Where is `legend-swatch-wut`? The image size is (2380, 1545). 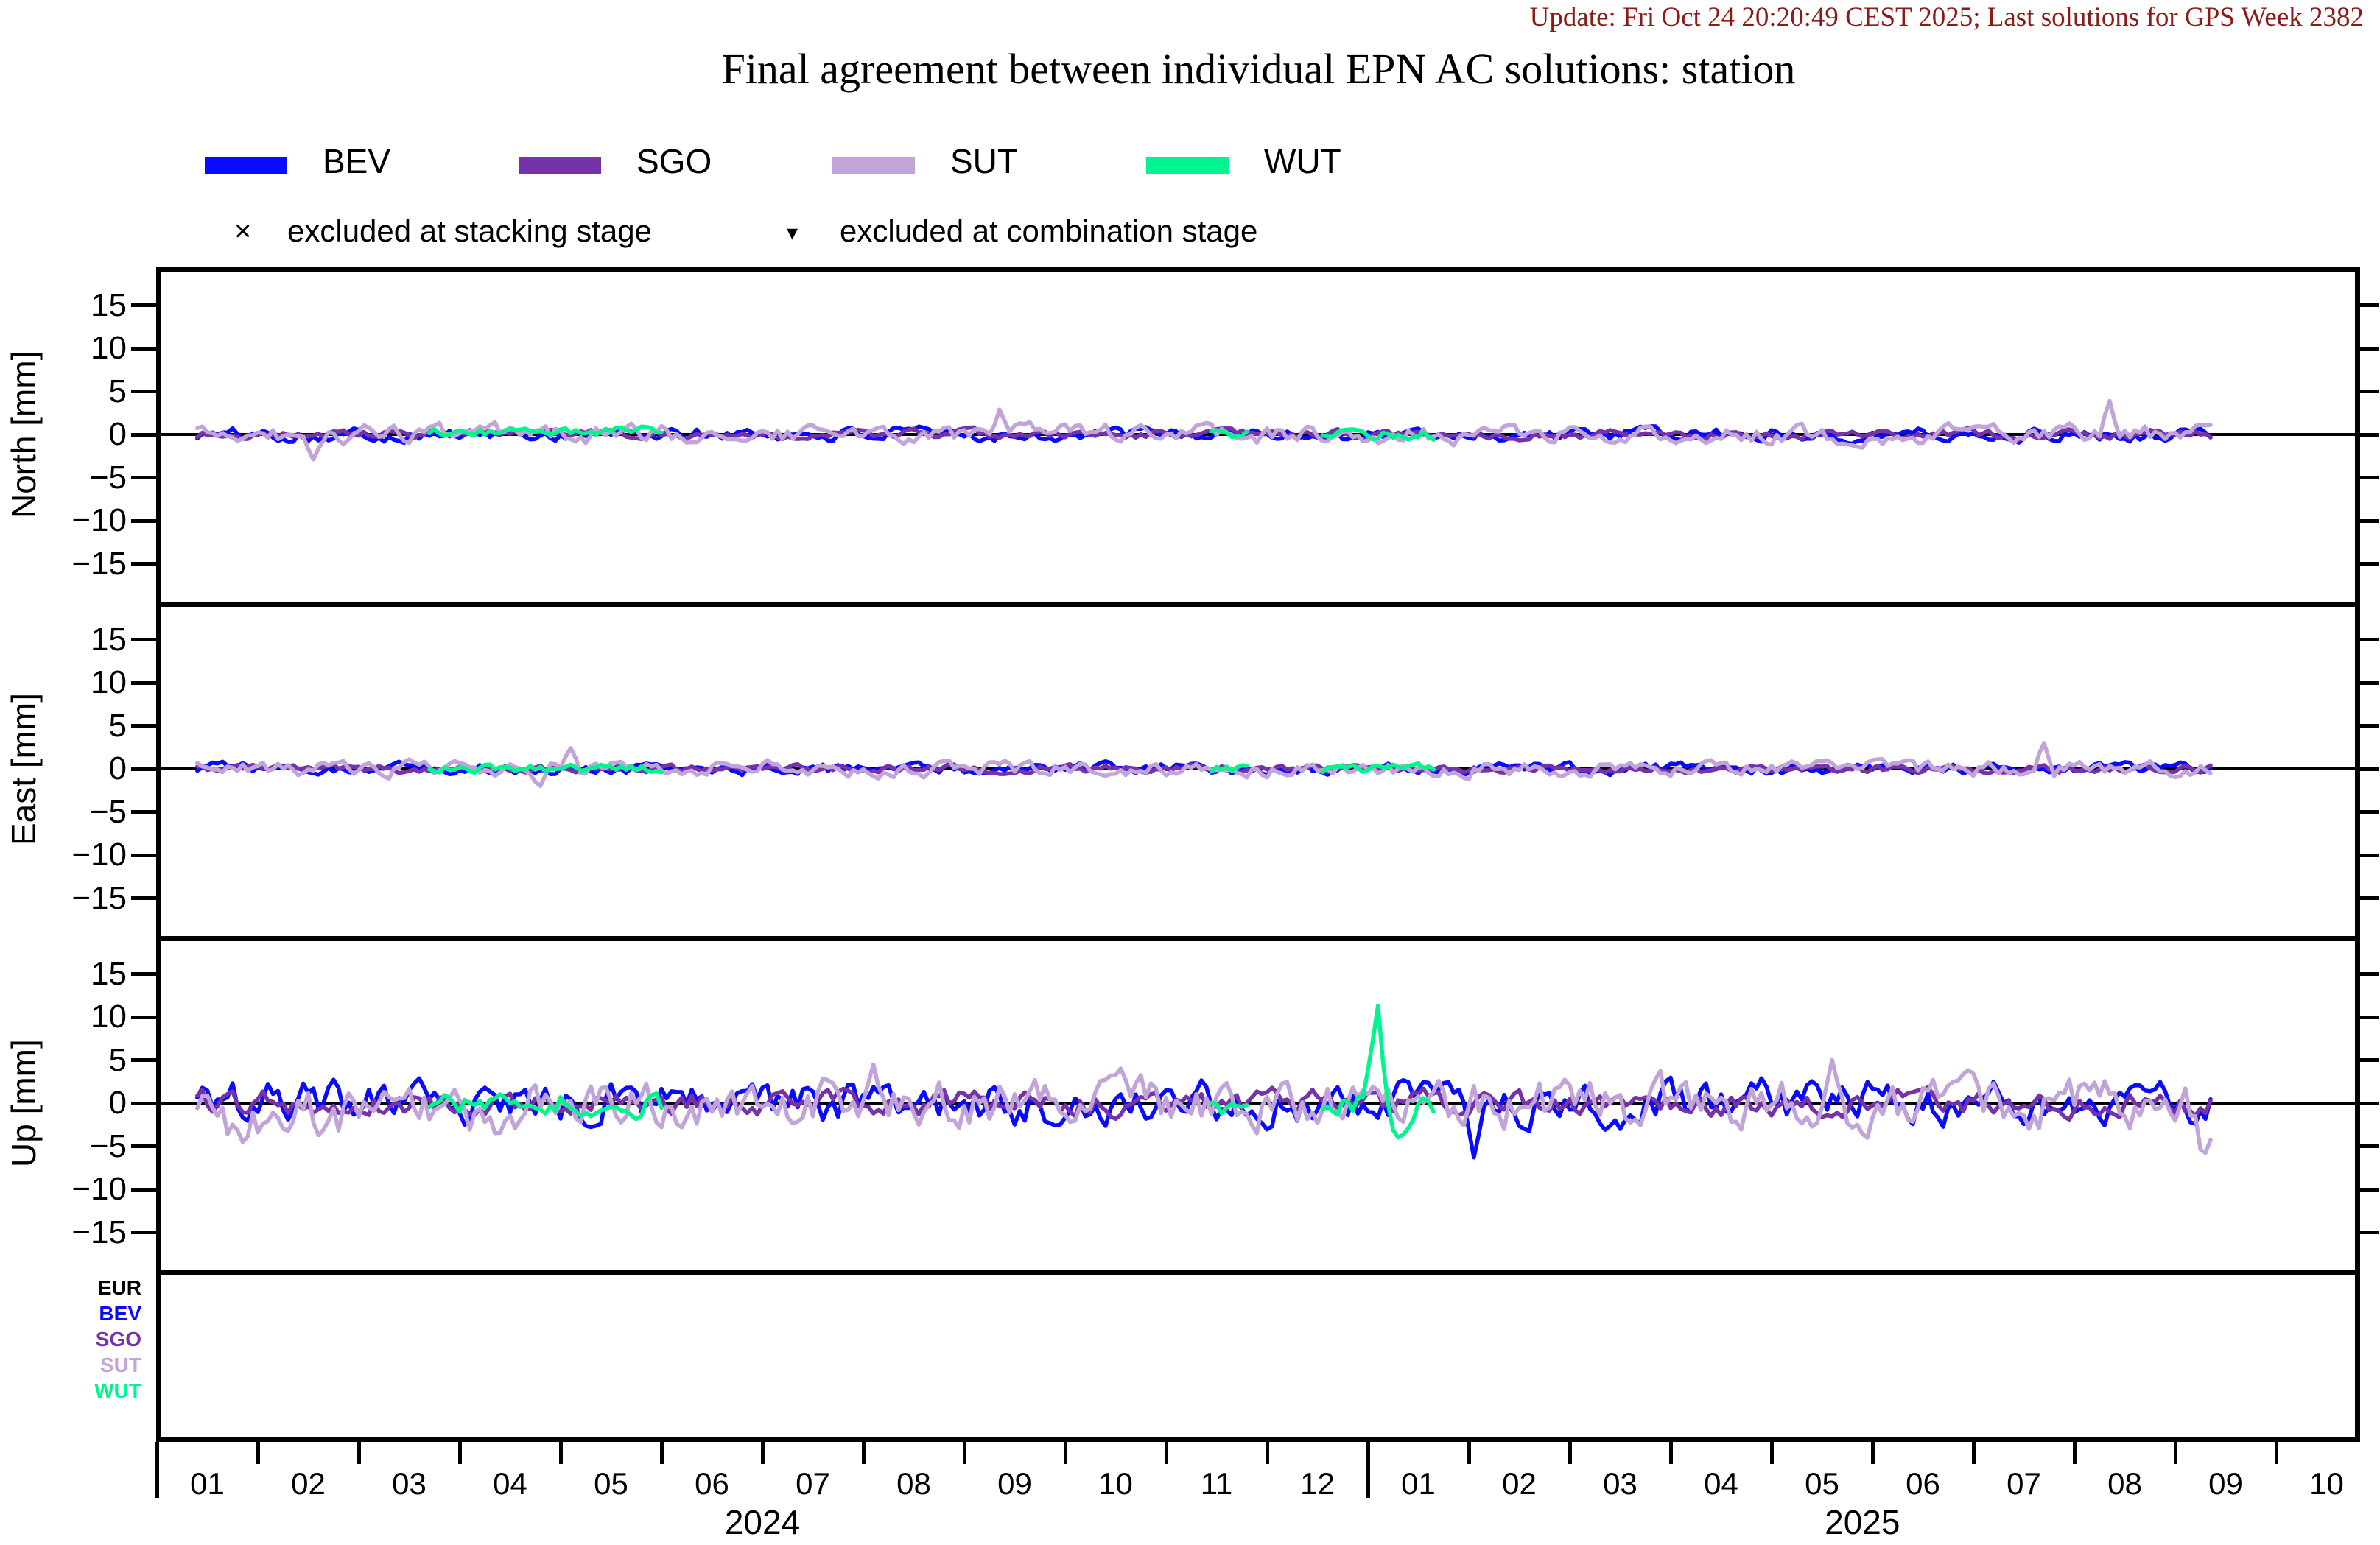
legend-swatch-wut is located at coordinates (1187, 166).